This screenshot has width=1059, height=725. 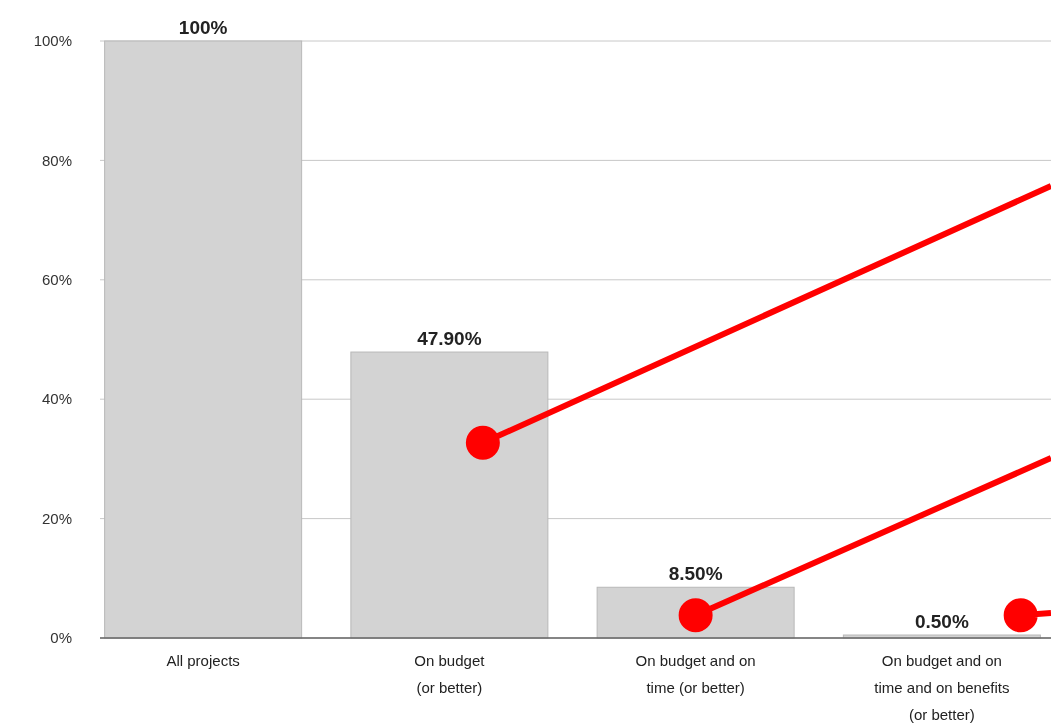 What do you see at coordinates (695, 574) in the screenshot?
I see `data-label: 8.50%` at bounding box center [695, 574].